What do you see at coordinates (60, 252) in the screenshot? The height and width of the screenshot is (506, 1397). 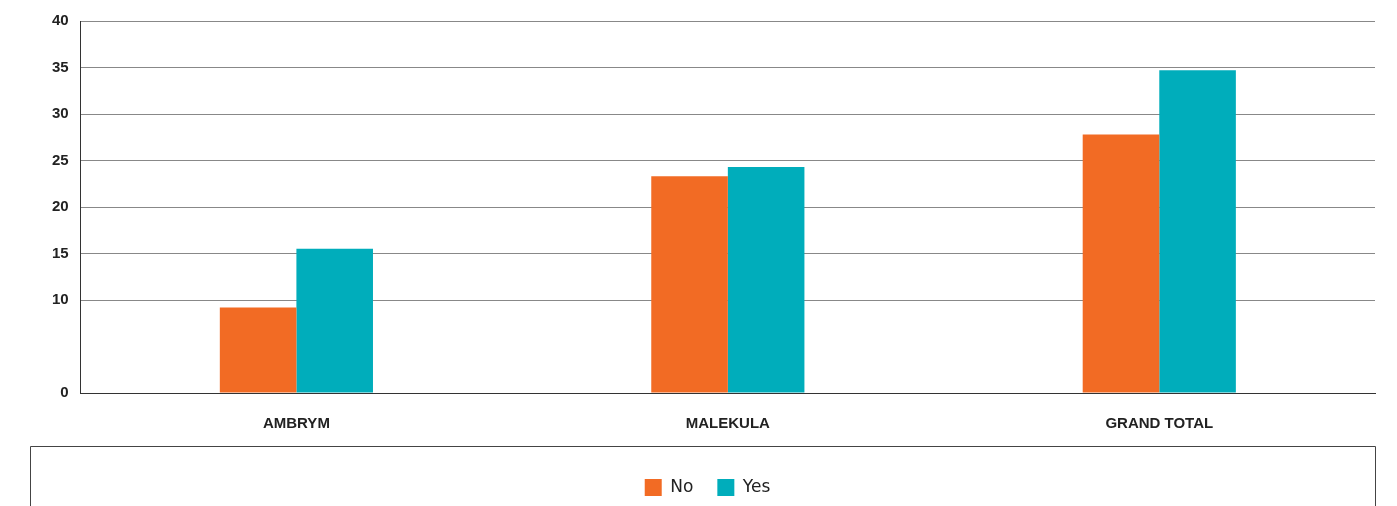 I see `y-tick-label: 15` at bounding box center [60, 252].